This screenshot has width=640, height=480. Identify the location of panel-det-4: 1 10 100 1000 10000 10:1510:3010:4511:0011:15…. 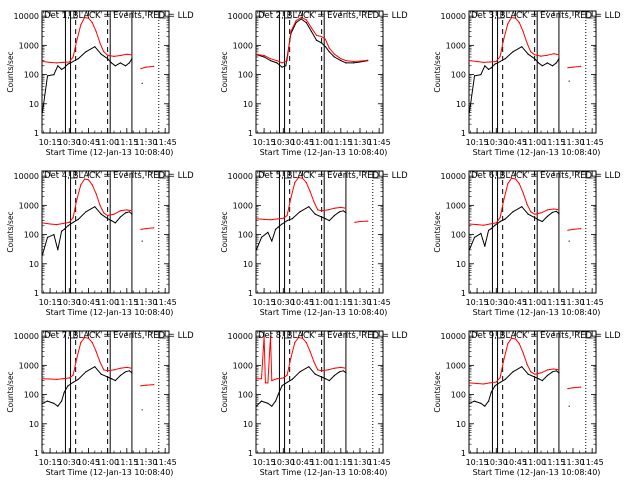
(100, 243).